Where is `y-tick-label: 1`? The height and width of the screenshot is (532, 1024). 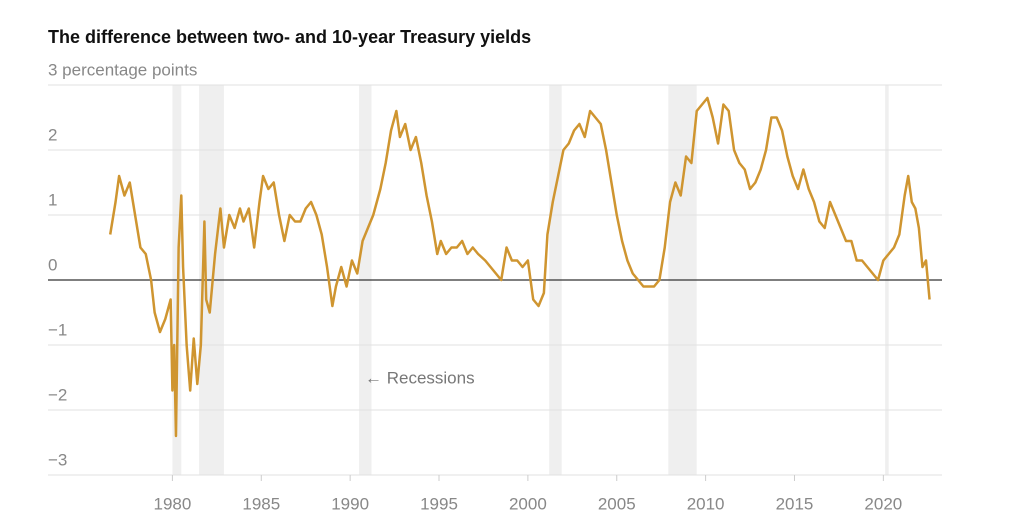
y-tick-label: 1 is located at coordinates (52, 199).